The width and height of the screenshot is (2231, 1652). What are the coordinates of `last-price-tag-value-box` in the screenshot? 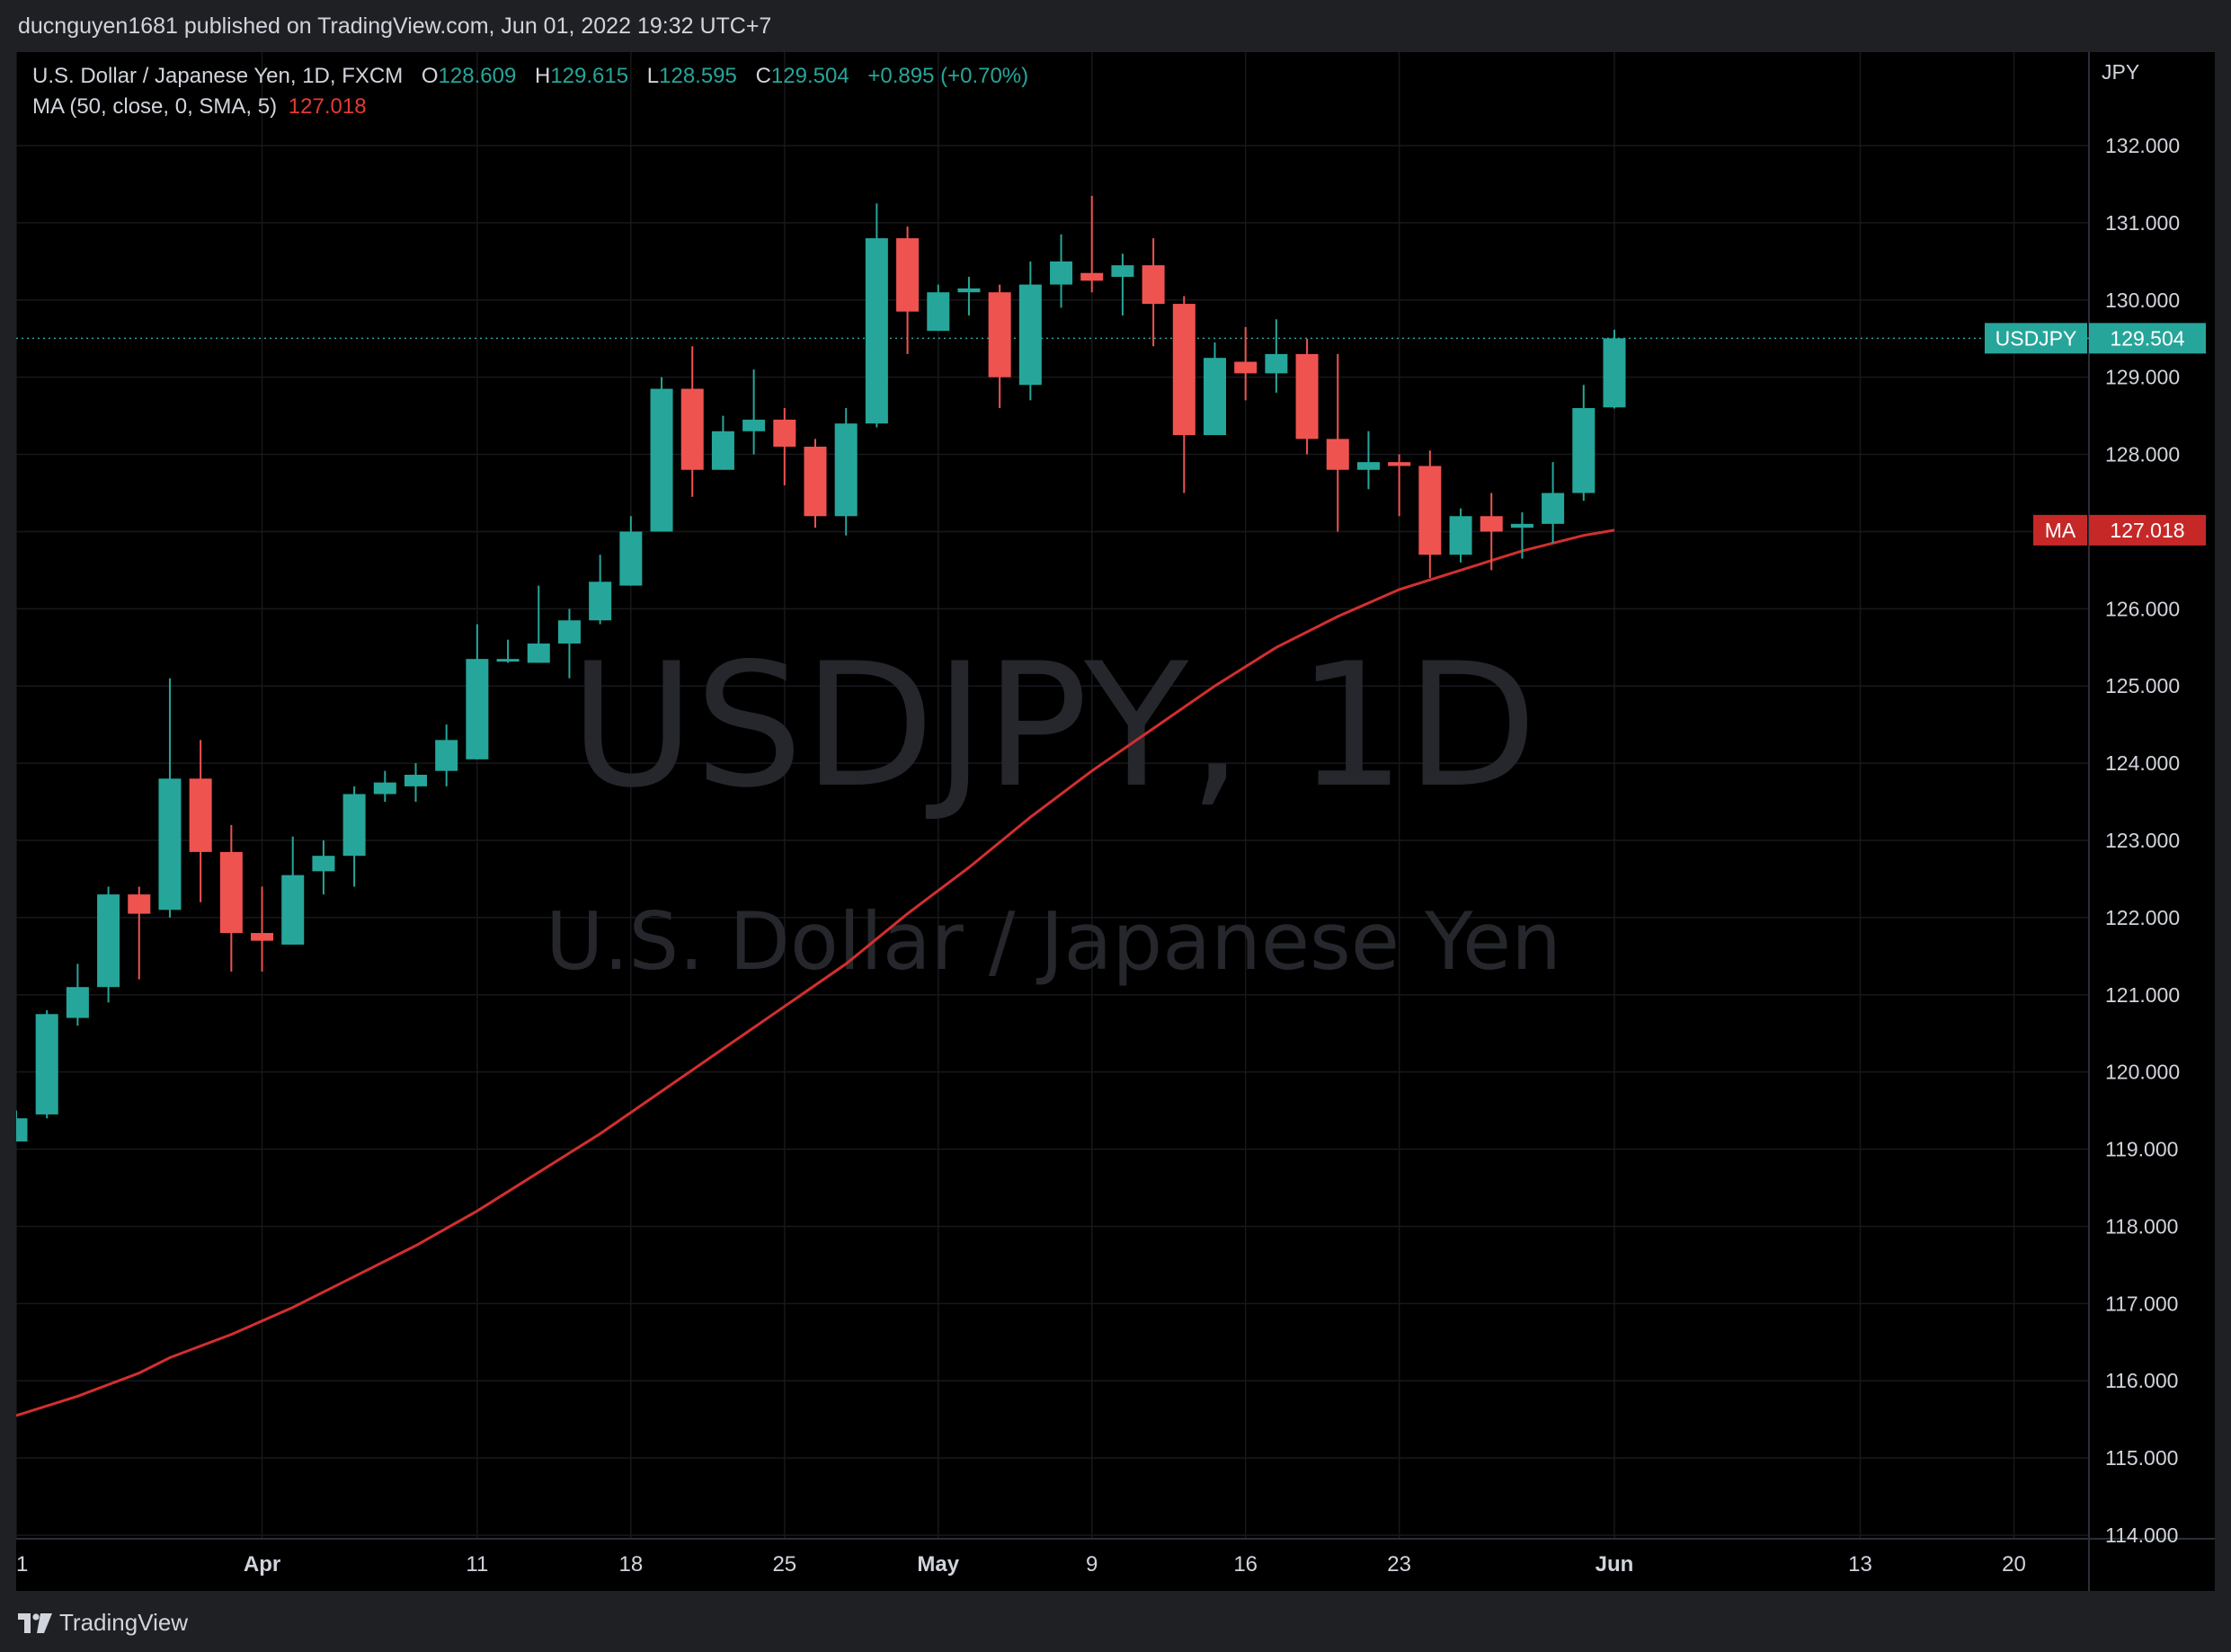 It's located at (2148, 338).